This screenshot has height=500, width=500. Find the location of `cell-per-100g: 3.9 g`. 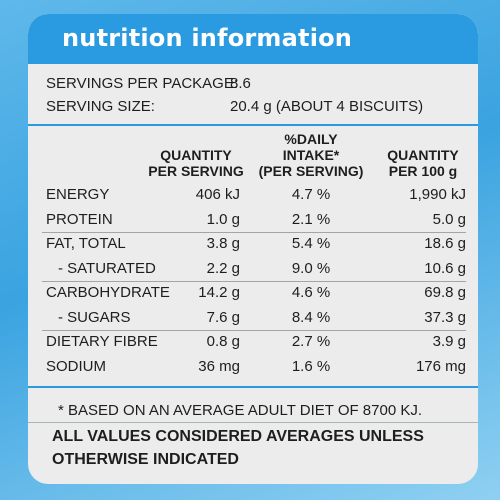

cell-per-100g: 3.9 g is located at coordinates (449, 341).